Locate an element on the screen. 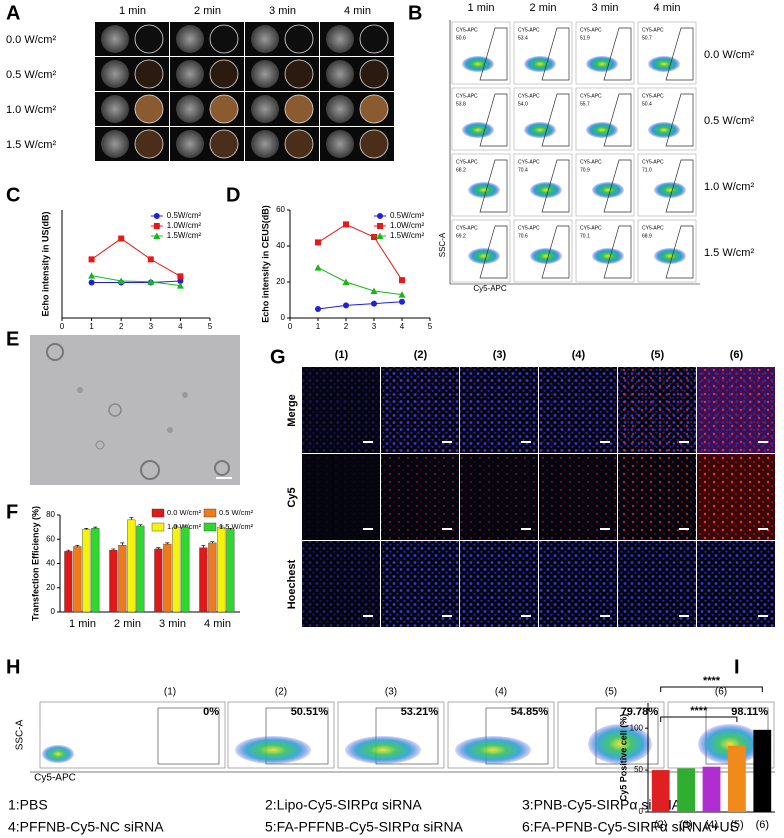 The width and height of the screenshot is (784, 838). gate-value: 53.4 is located at coordinates (523, 38).